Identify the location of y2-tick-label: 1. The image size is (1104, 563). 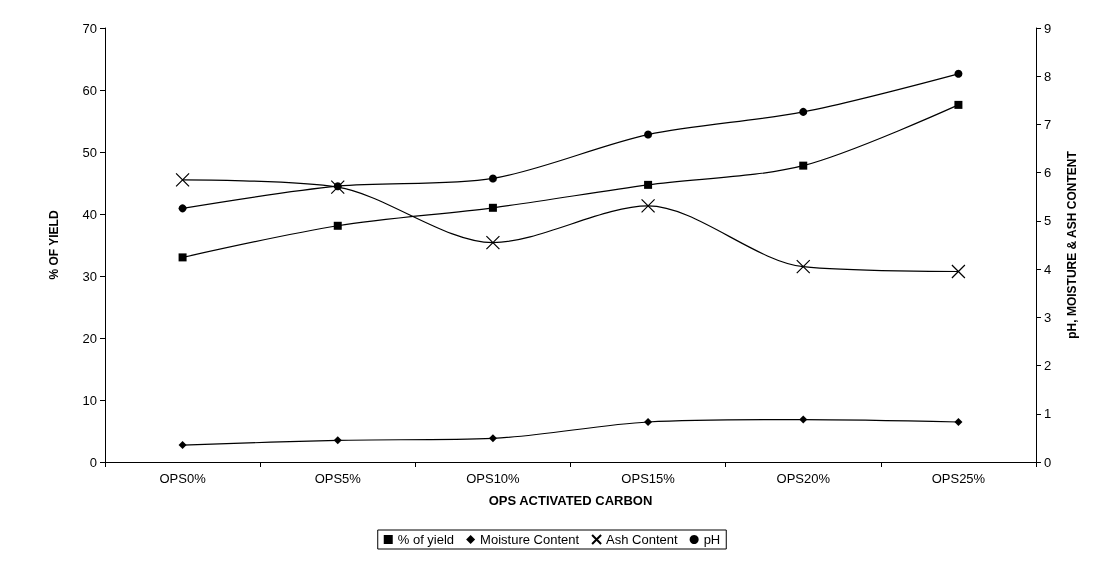
(1048, 414).